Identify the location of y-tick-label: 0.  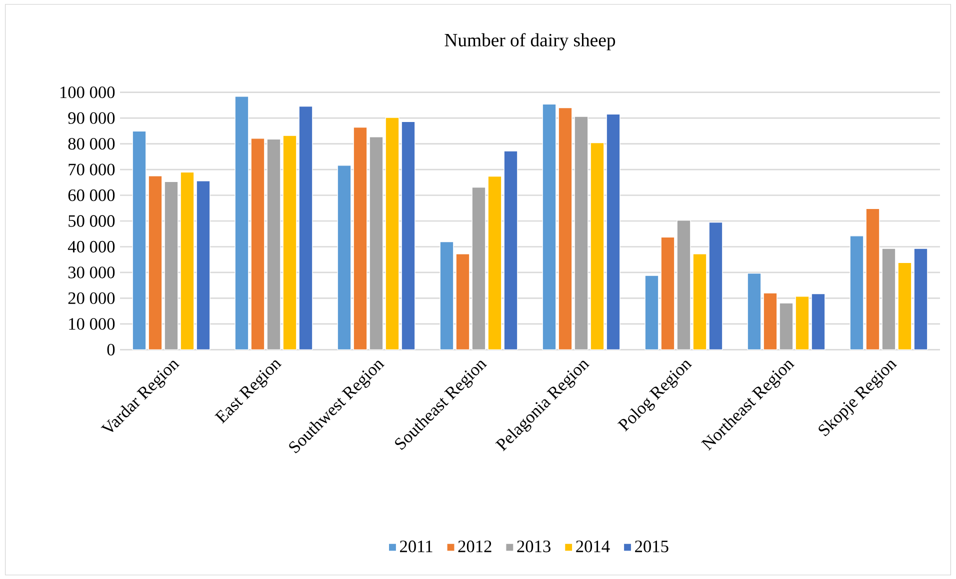
(111, 350).